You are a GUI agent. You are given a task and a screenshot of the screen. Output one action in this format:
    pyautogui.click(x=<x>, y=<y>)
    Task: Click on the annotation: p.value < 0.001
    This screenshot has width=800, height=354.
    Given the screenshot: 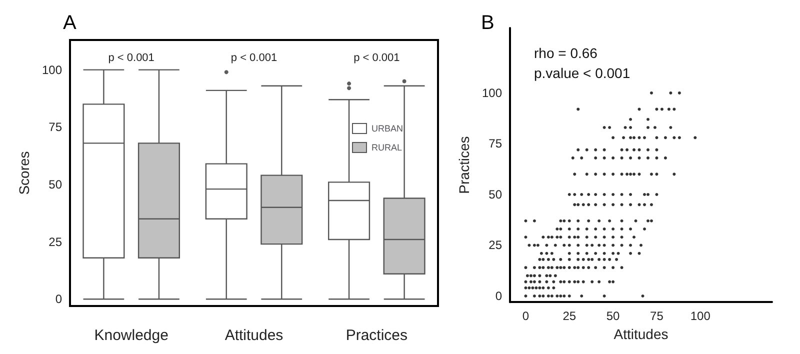 What is the action you would take?
    pyautogui.click(x=582, y=73)
    